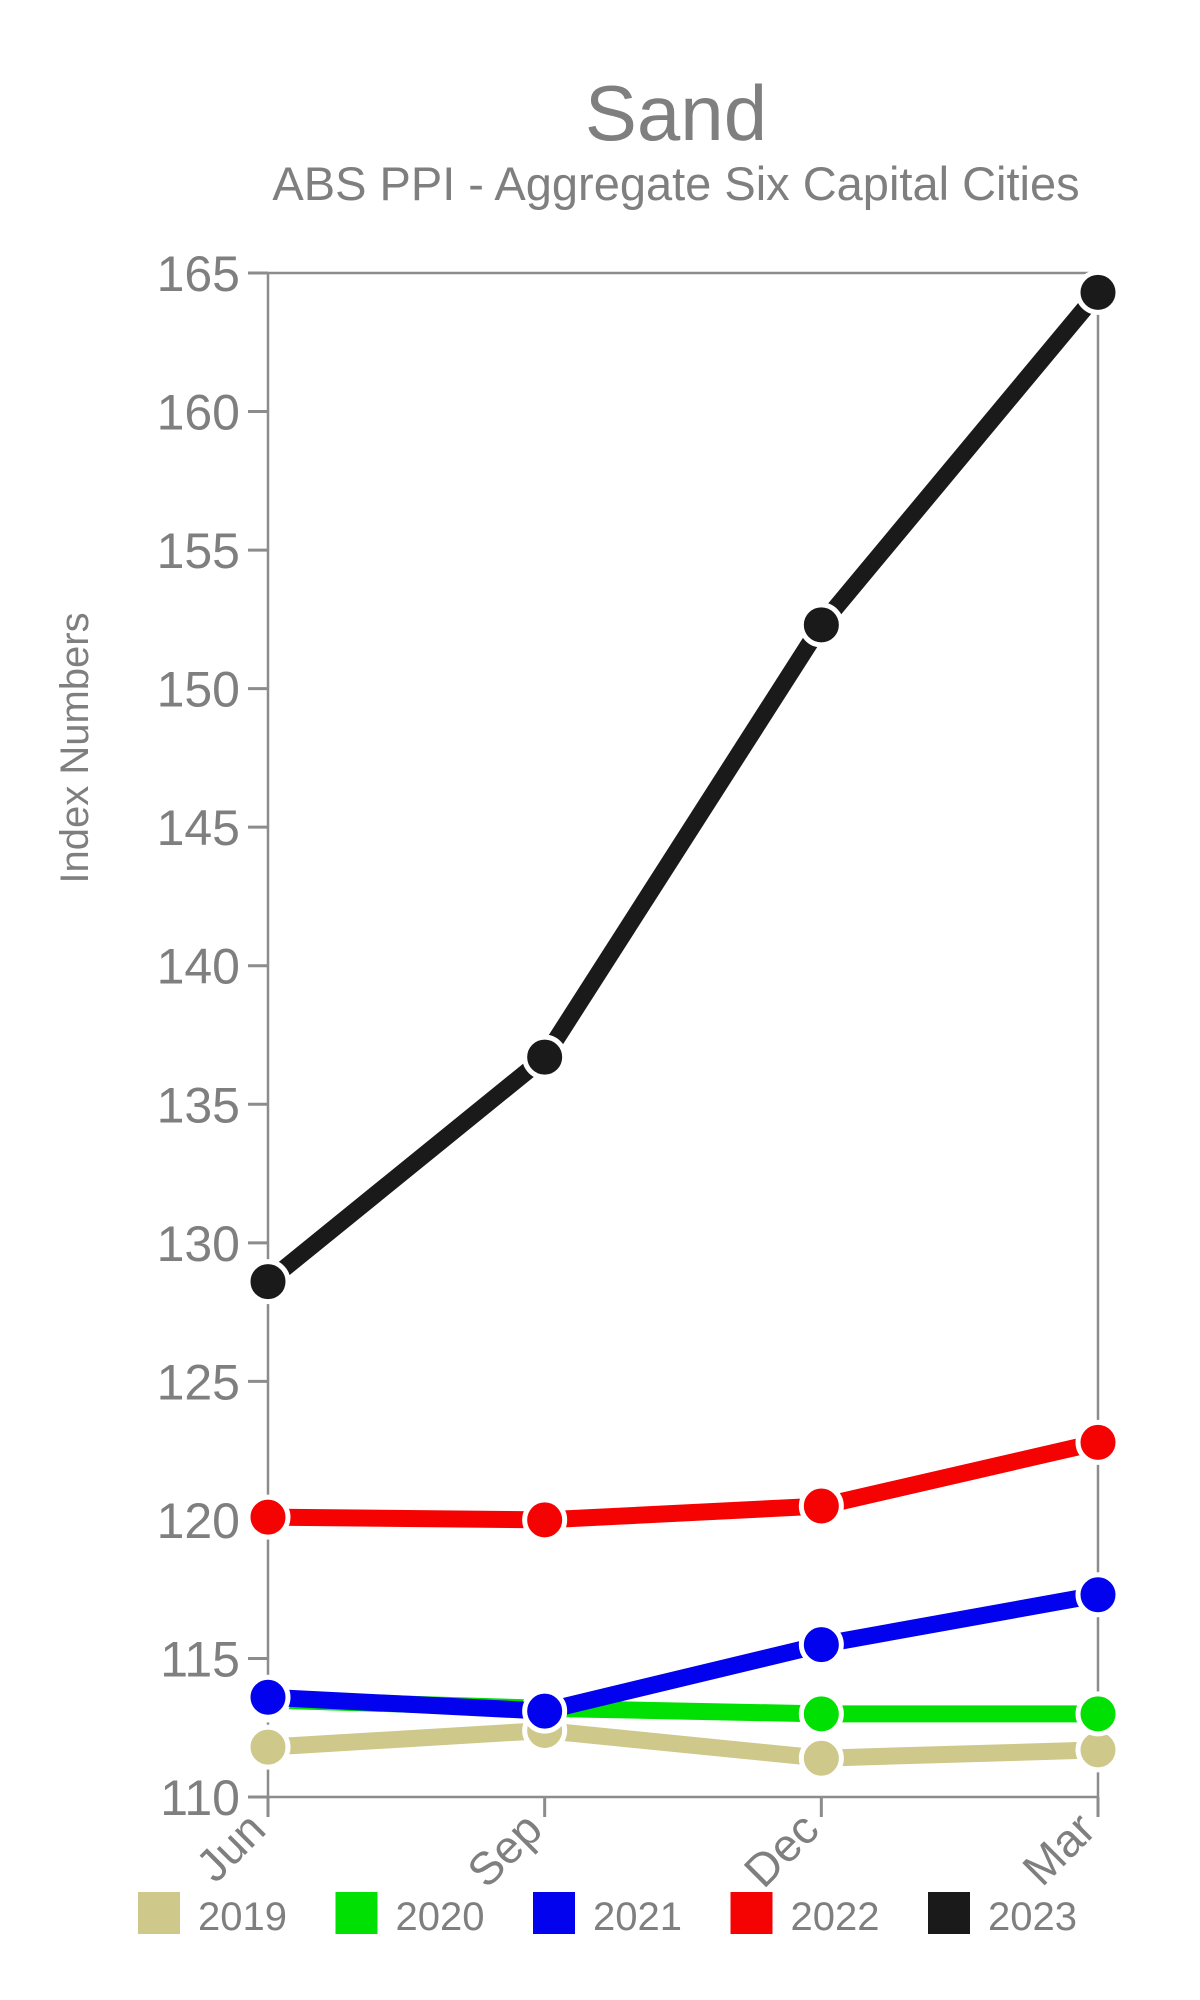 This screenshot has width=1200, height=2000. Describe the element at coordinates (821, 1506) in the screenshot. I see `data-point-2022-Dec` at that location.